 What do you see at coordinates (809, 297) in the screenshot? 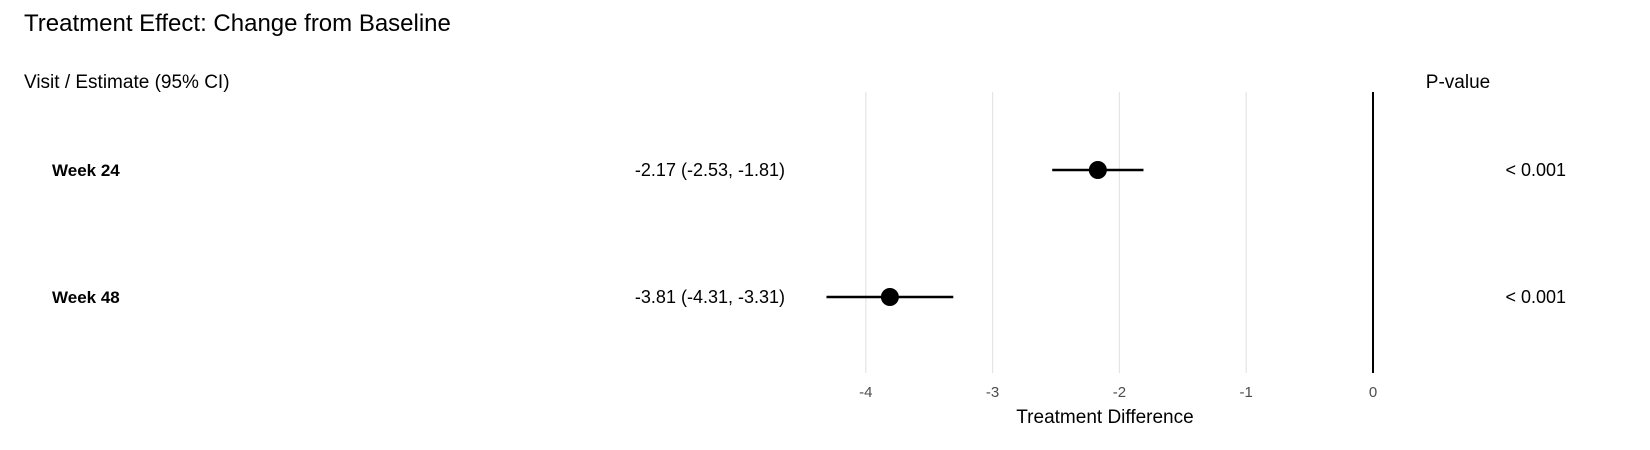
I see `forest-row: Week 48 -3.81 (-4.31, -3.31) < 0.001` at bounding box center [809, 297].